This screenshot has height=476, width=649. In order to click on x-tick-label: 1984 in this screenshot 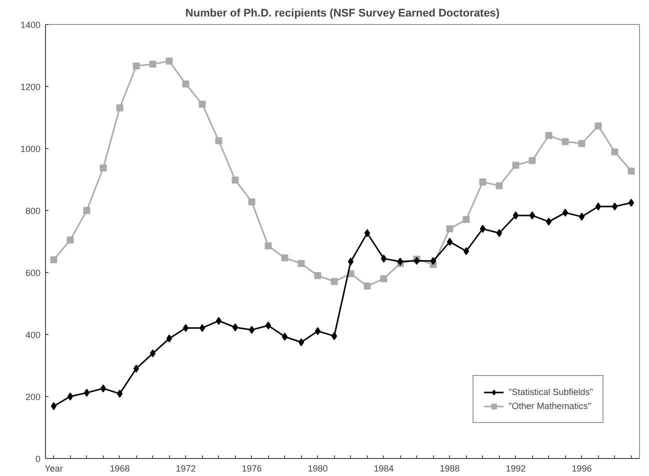, I will do `click(384, 469)`.